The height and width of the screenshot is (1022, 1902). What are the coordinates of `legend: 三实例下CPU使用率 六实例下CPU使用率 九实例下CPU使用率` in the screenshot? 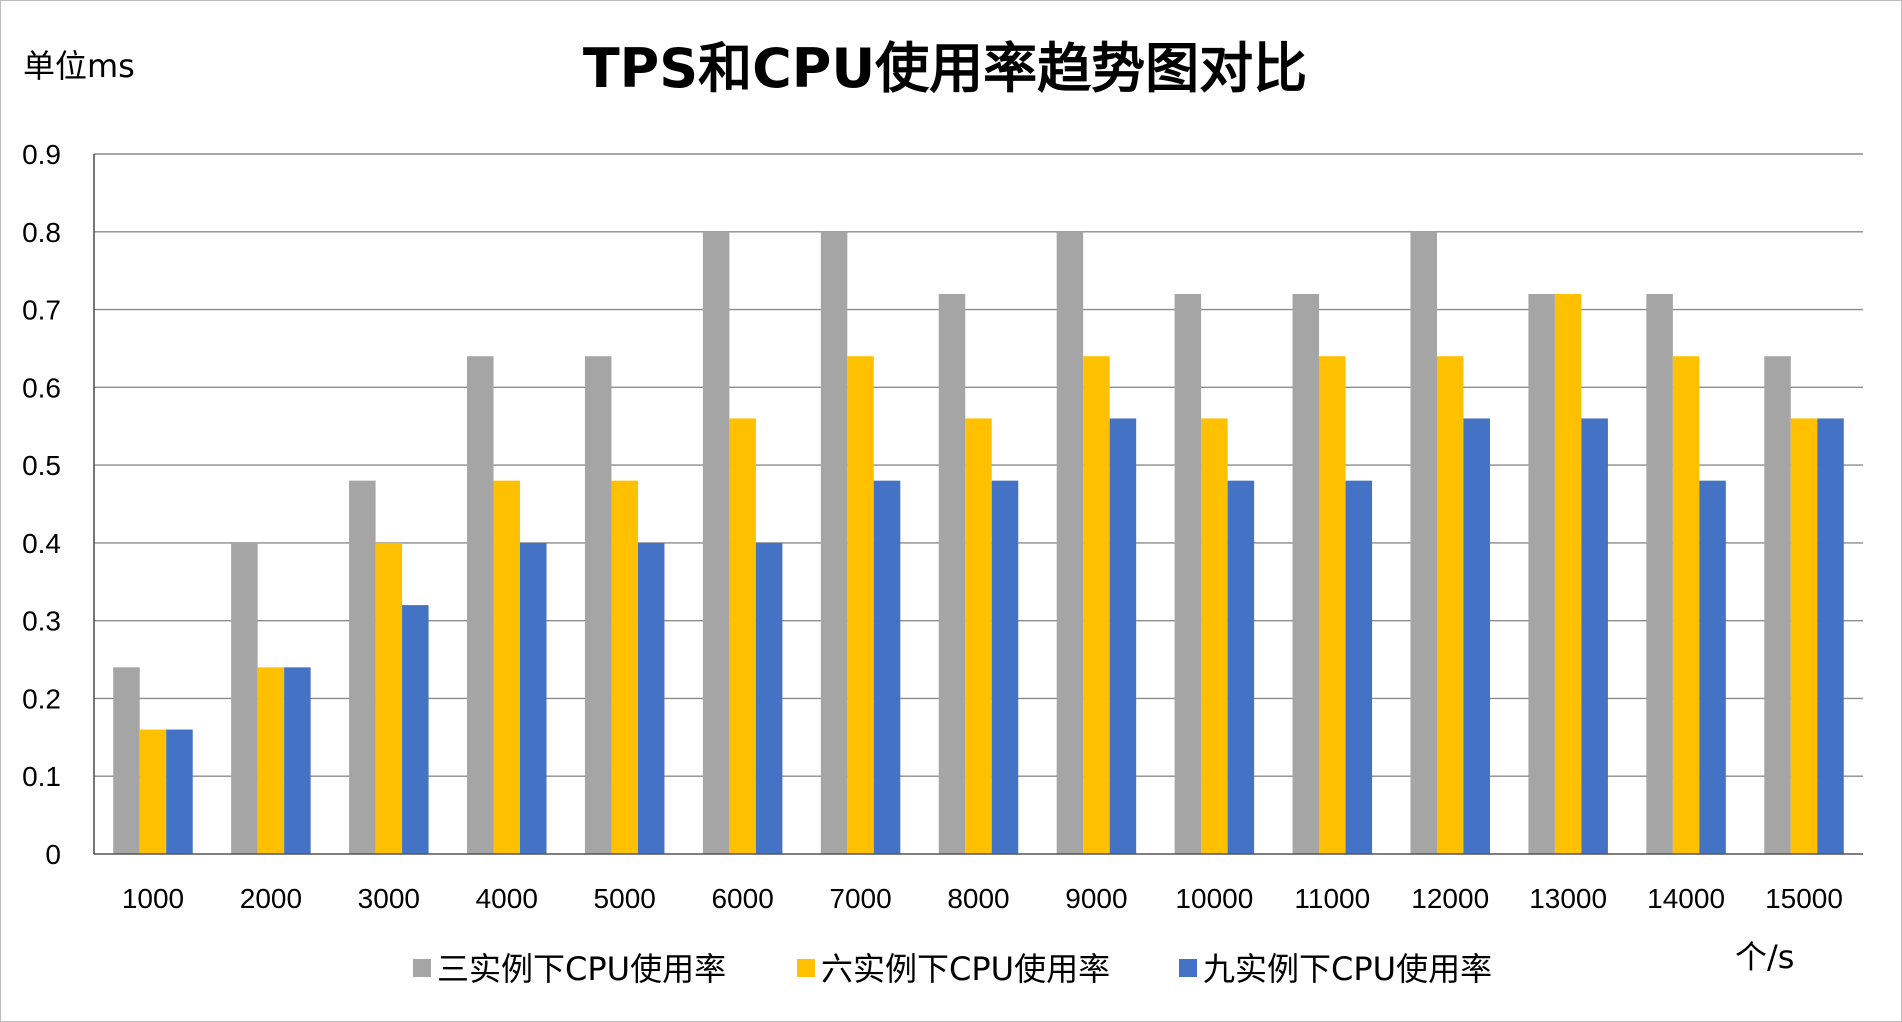 It's located at (952, 969).